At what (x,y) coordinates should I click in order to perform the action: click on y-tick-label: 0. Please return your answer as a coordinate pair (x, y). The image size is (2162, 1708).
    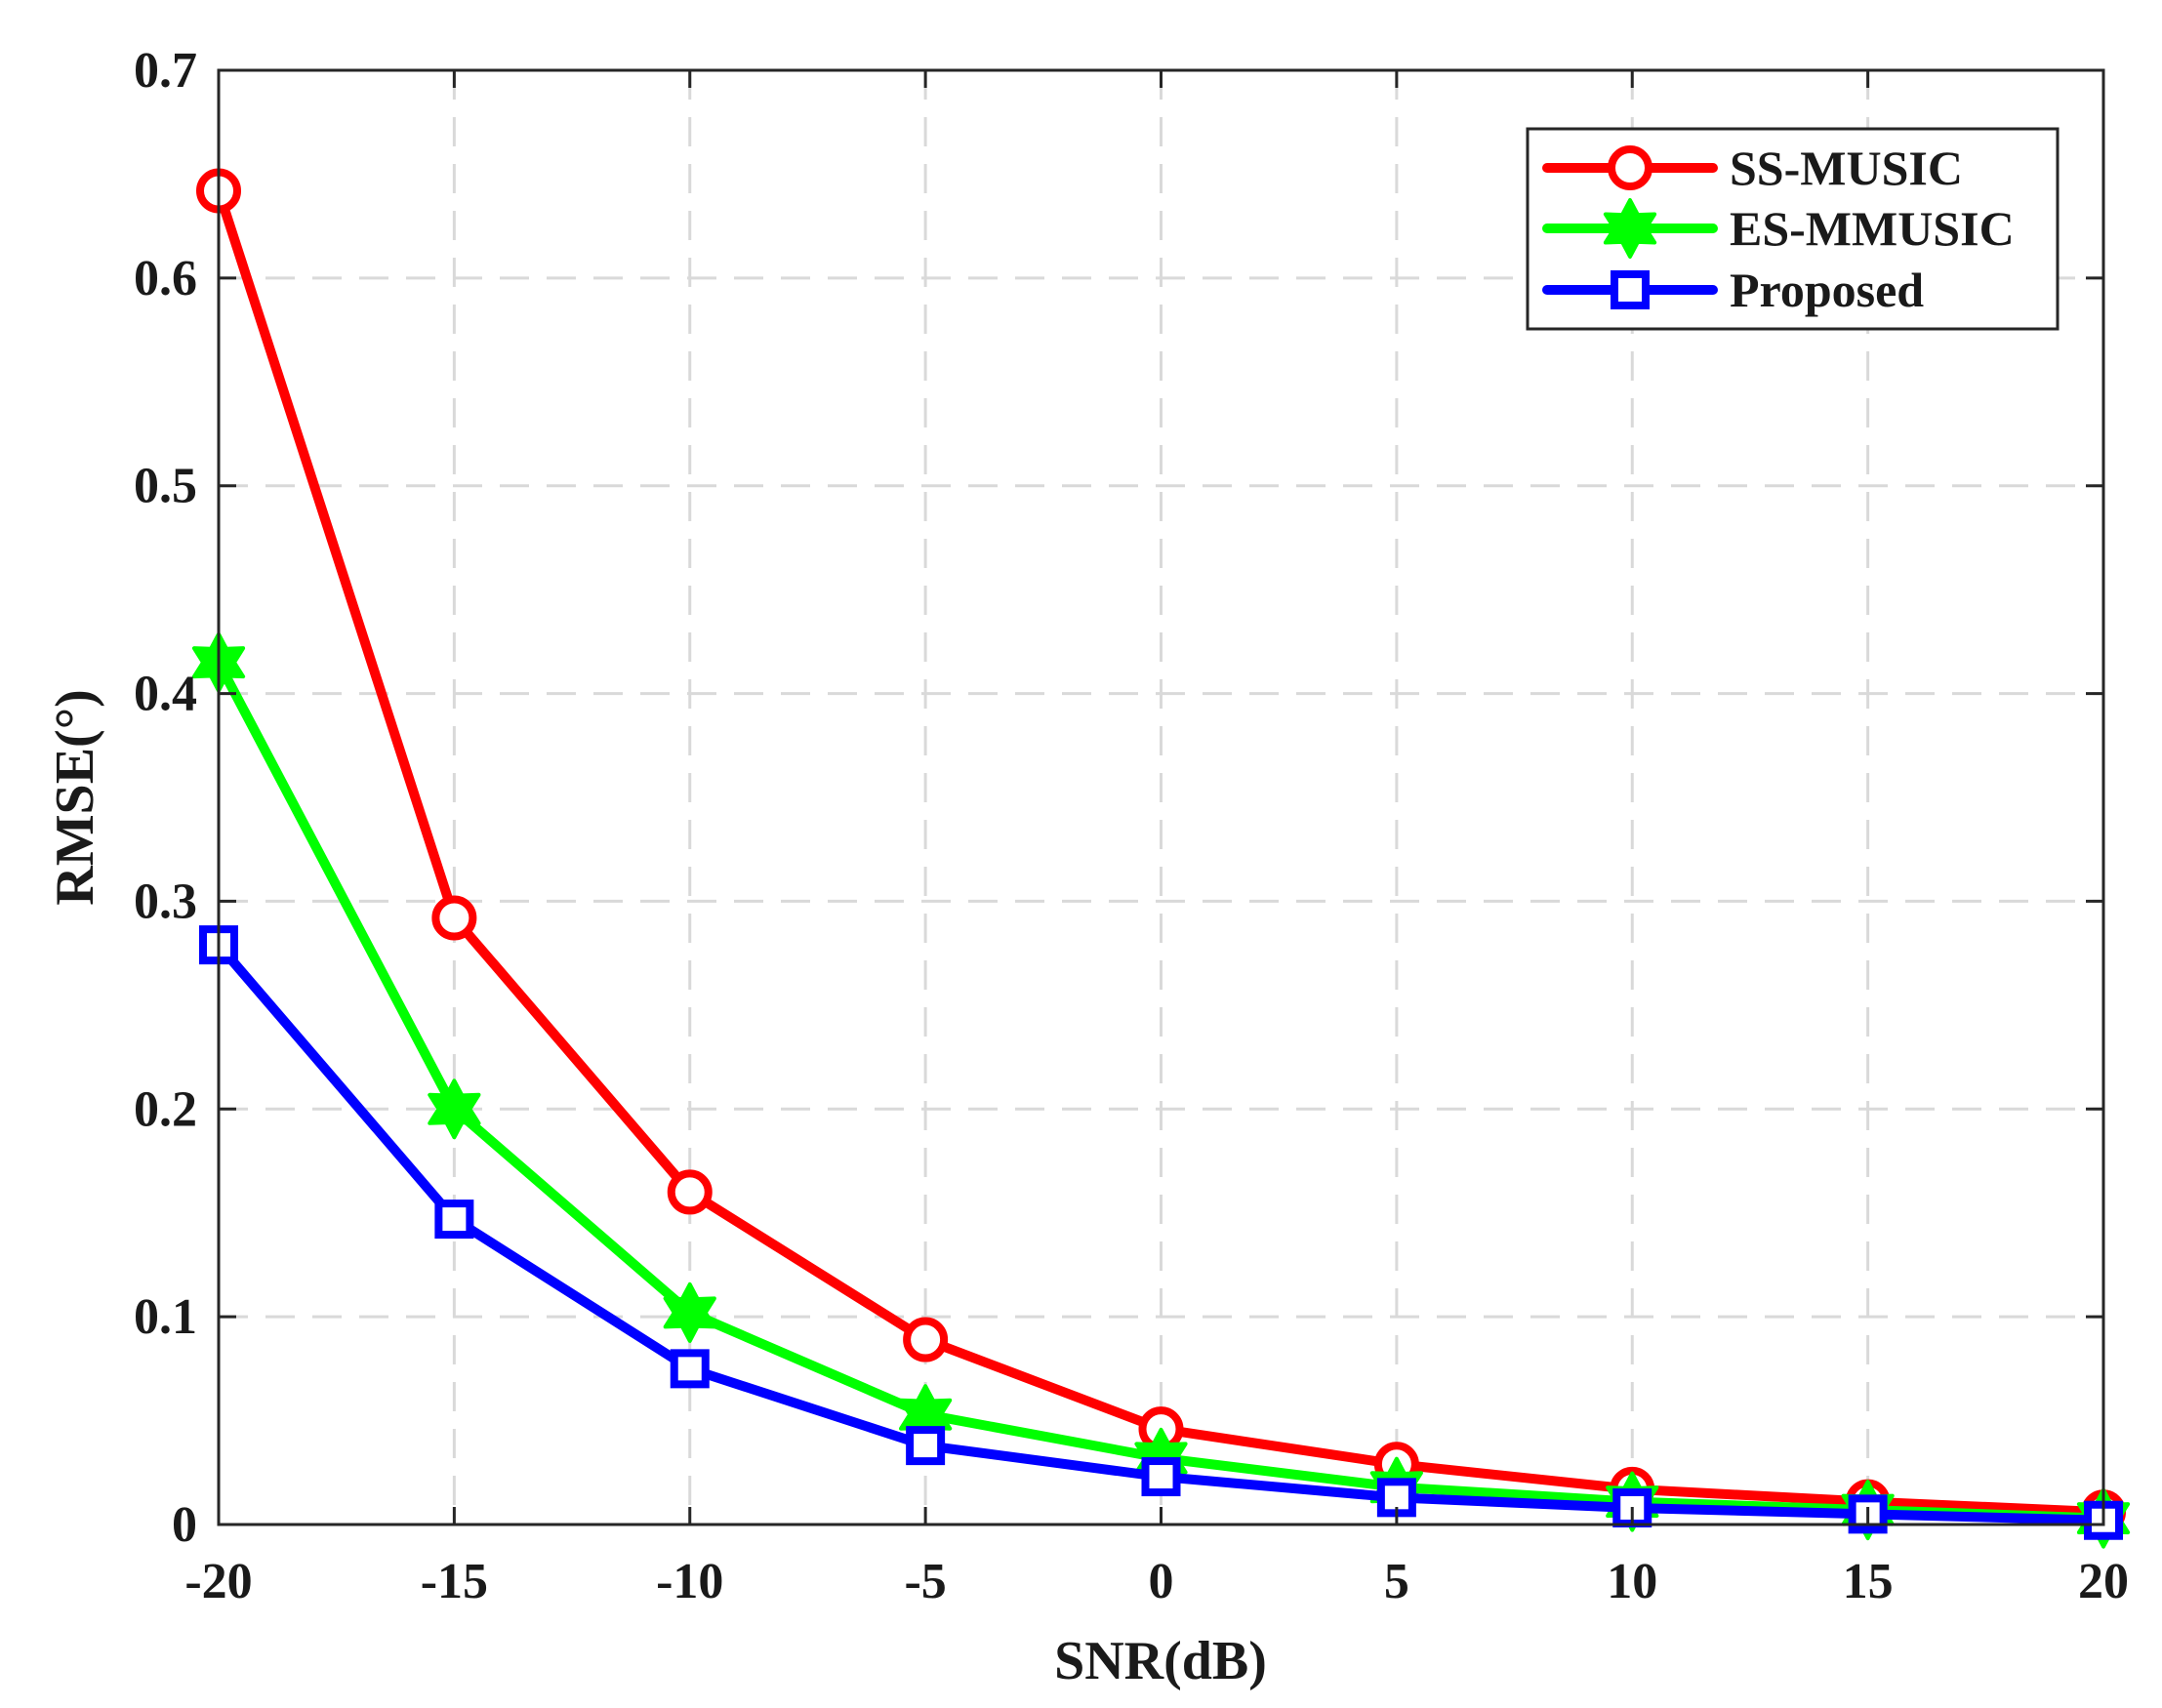
    Looking at the image, I should click on (184, 1525).